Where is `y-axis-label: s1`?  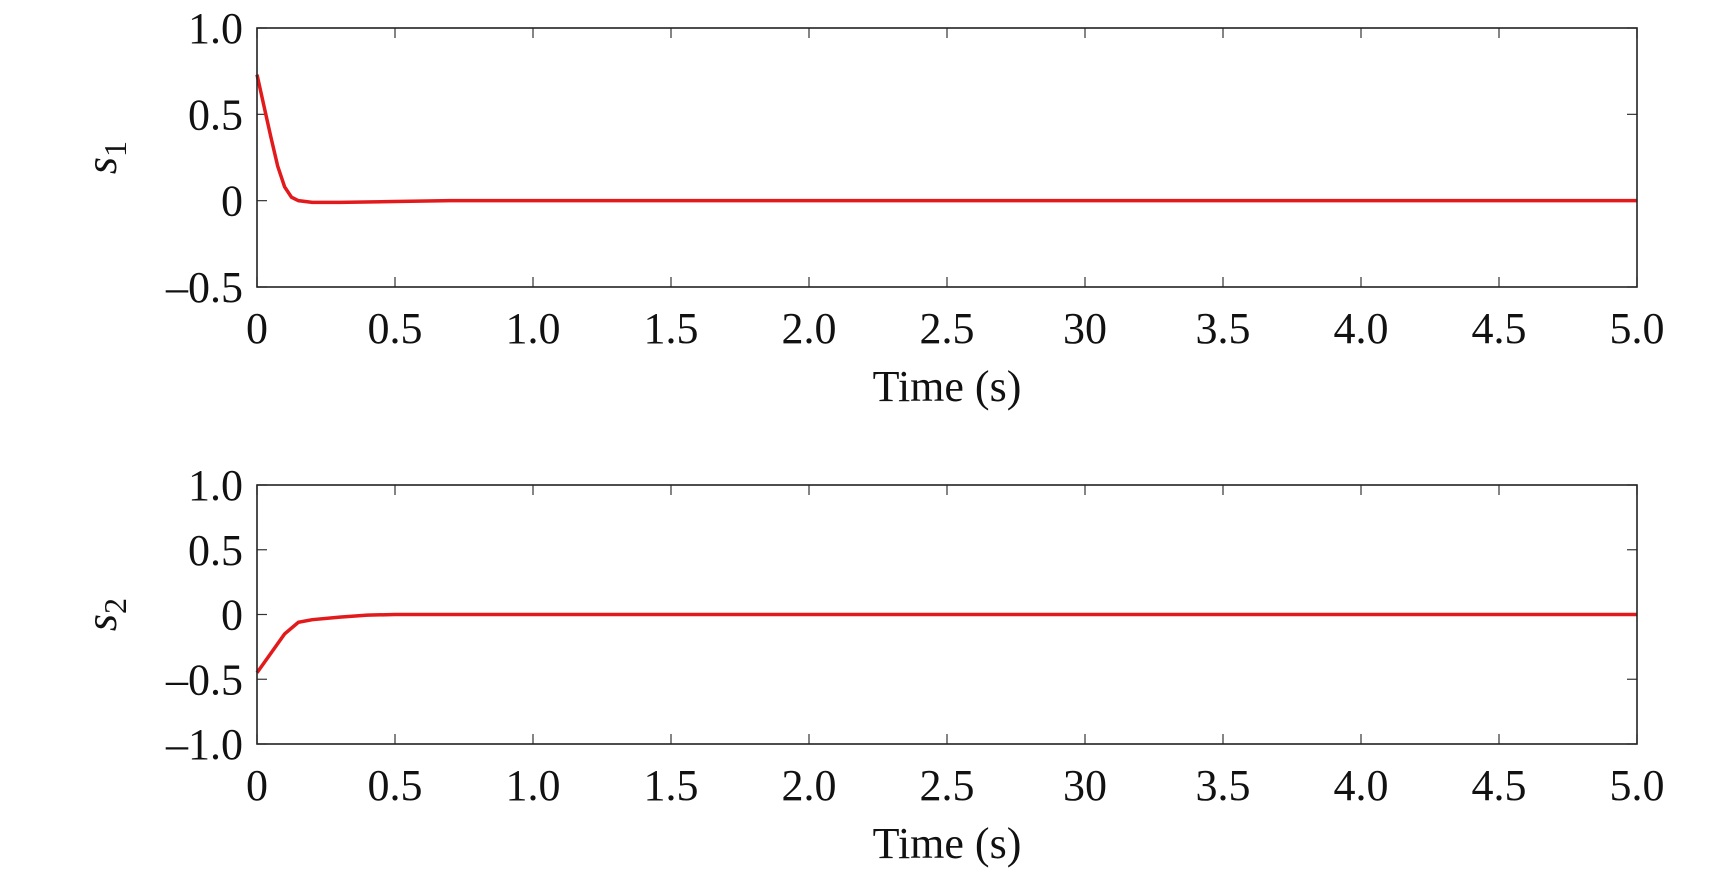 y-axis-label: s1 is located at coordinates (105, 157).